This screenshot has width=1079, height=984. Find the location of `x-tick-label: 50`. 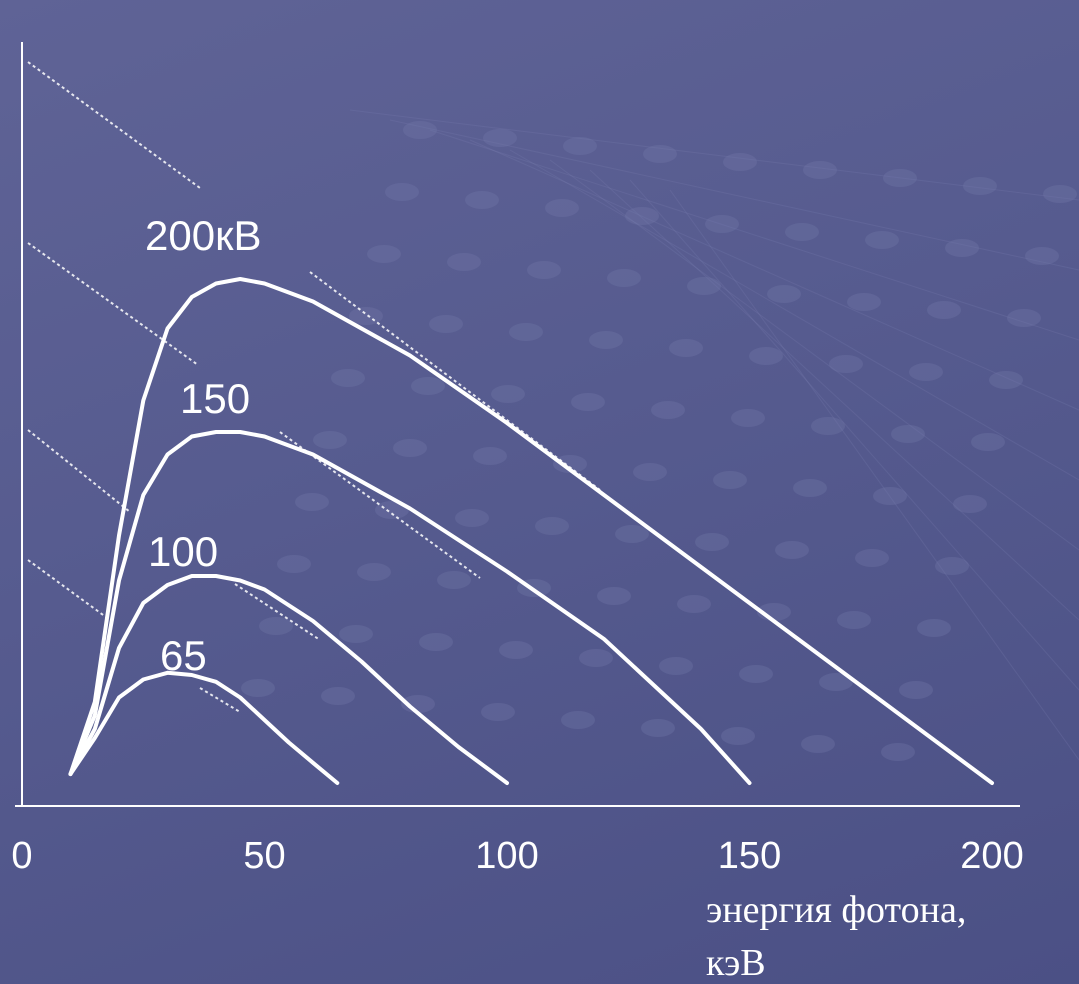

x-tick-label: 50 is located at coordinates (264, 856).